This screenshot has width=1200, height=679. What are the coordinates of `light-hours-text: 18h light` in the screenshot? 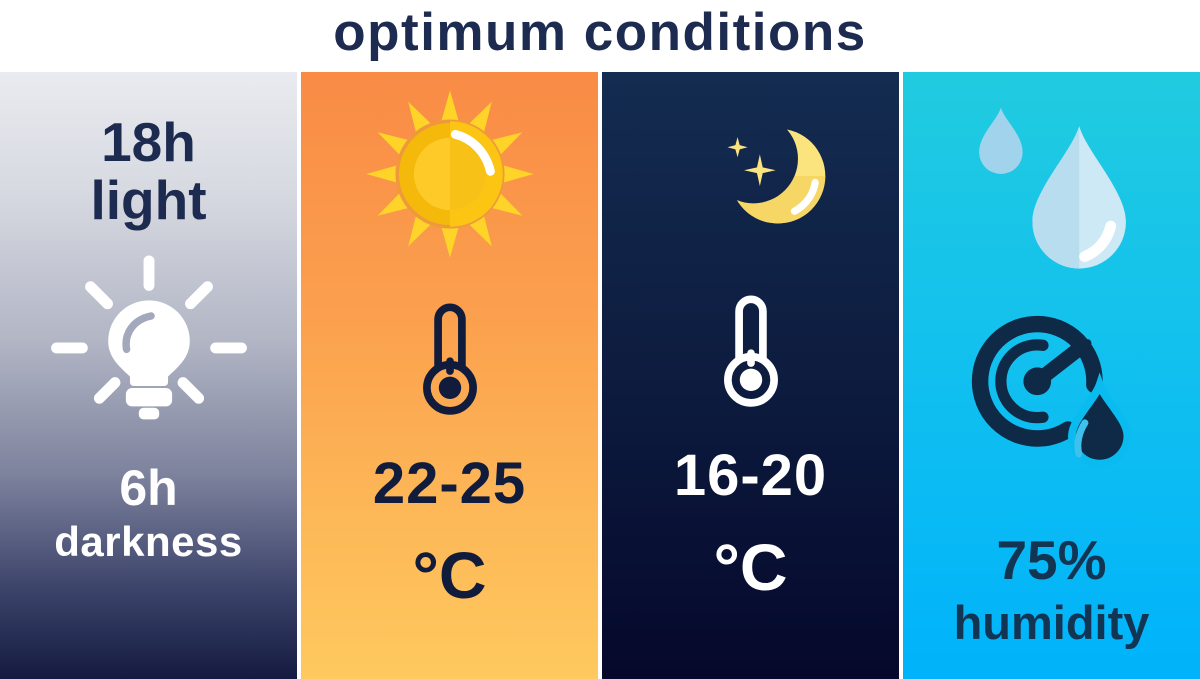 It's located at (148, 171).